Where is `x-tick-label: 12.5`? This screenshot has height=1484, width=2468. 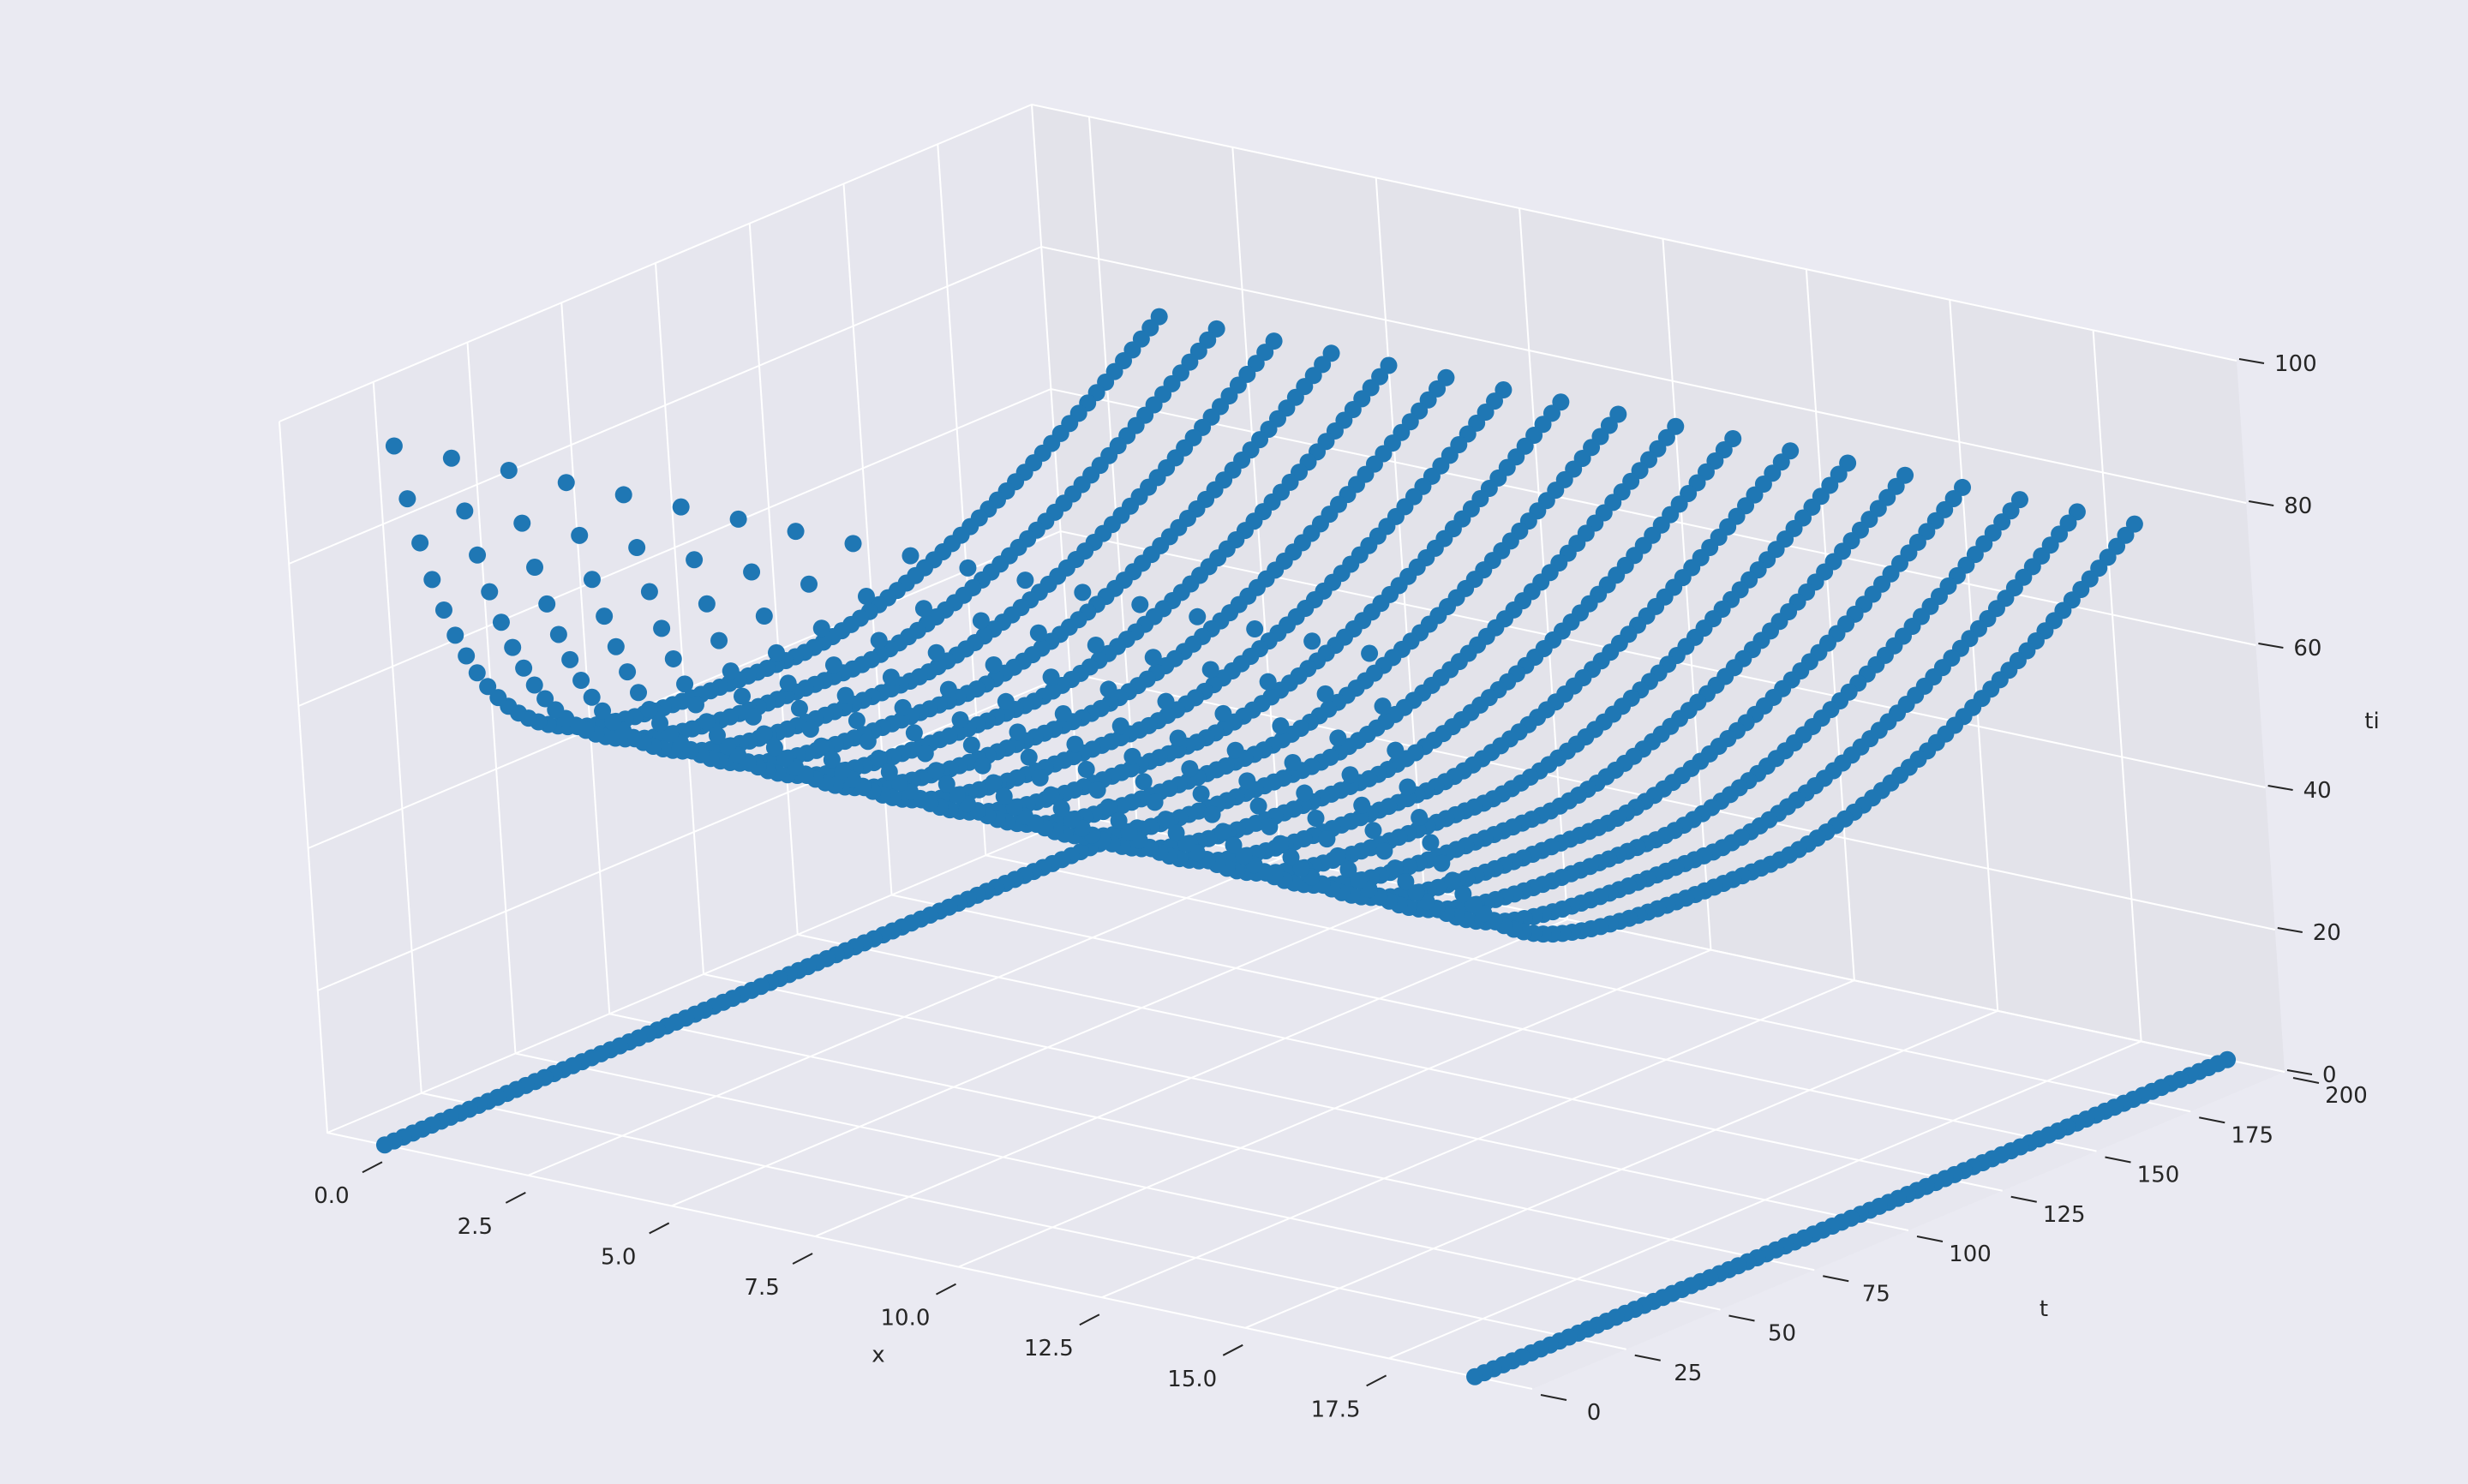
x-tick-label: 12.5 is located at coordinates (1049, 1348).